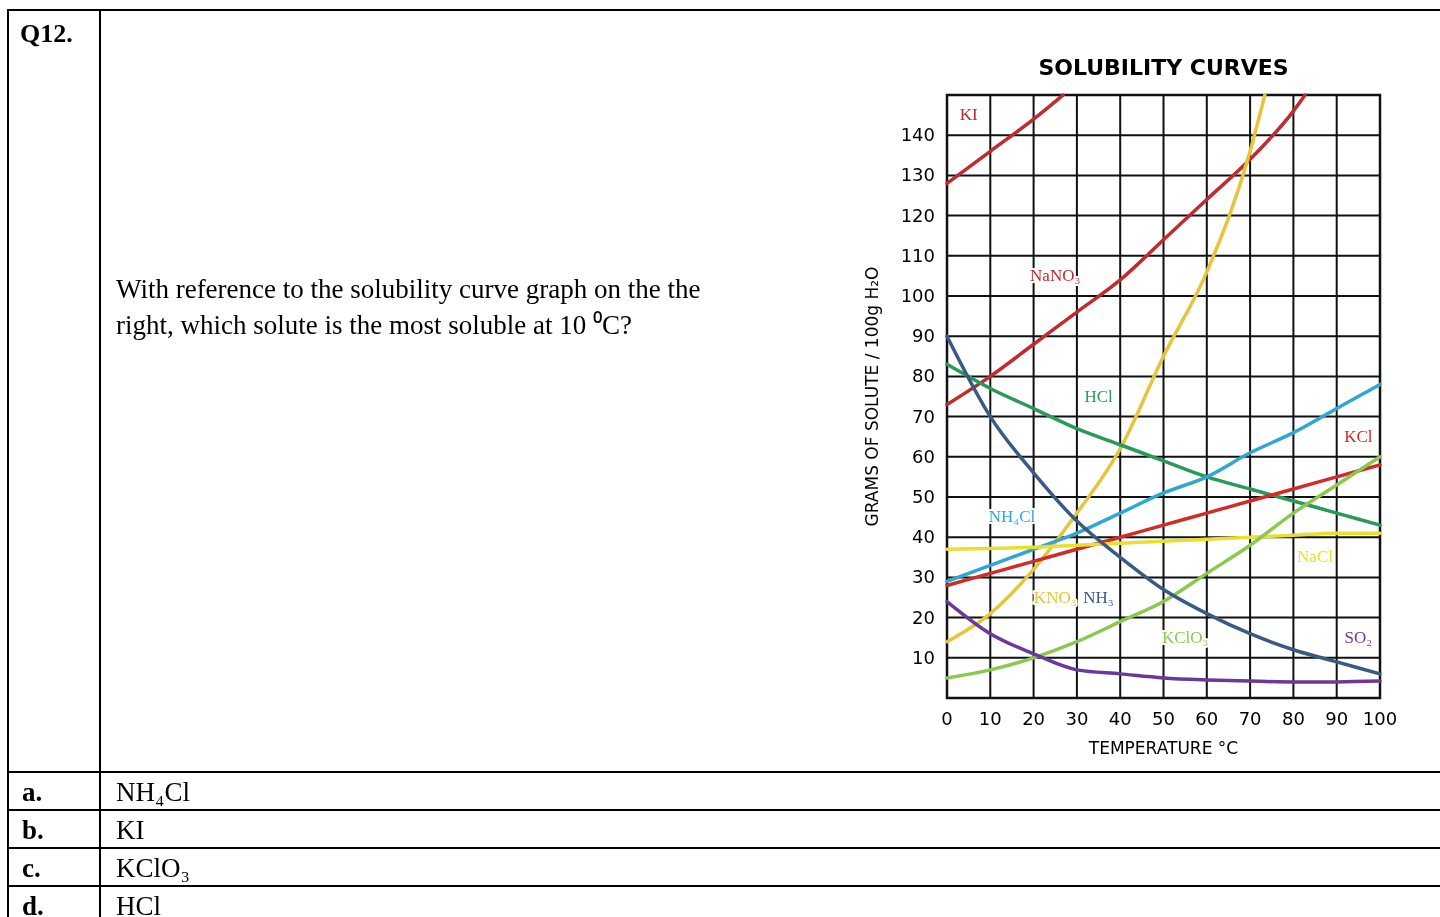  I want to click on series-label: HCl, so click(1098, 396).